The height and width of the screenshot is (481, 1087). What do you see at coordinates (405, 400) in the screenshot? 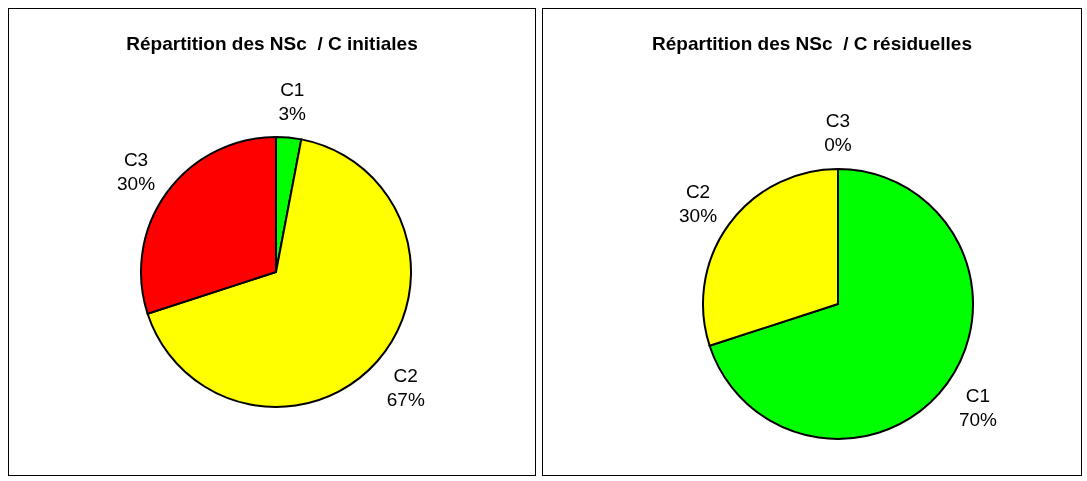
I see `data-label: 67%` at bounding box center [405, 400].